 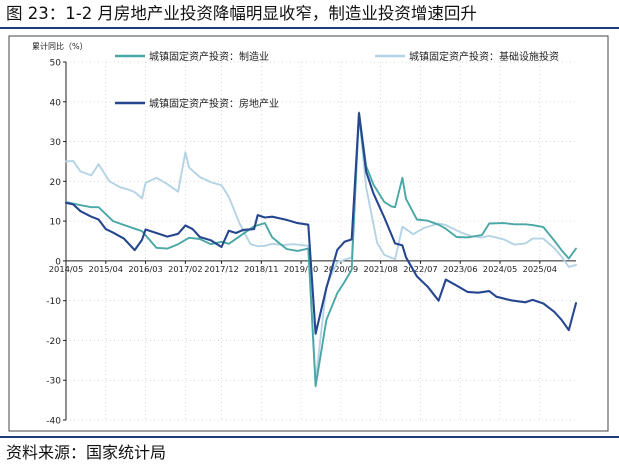 What do you see at coordinates (221, 269) in the screenshot?
I see `x-tick-label: 2017/12` at bounding box center [221, 269].